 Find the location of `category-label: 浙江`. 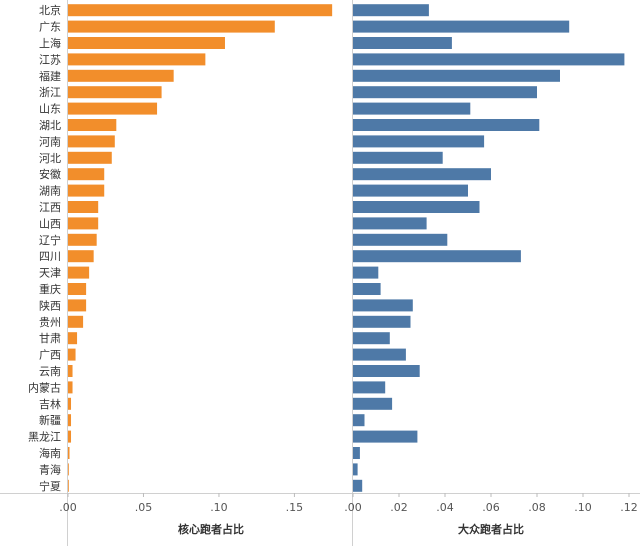

category-label: 浙江 is located at coordinates (50, 92).